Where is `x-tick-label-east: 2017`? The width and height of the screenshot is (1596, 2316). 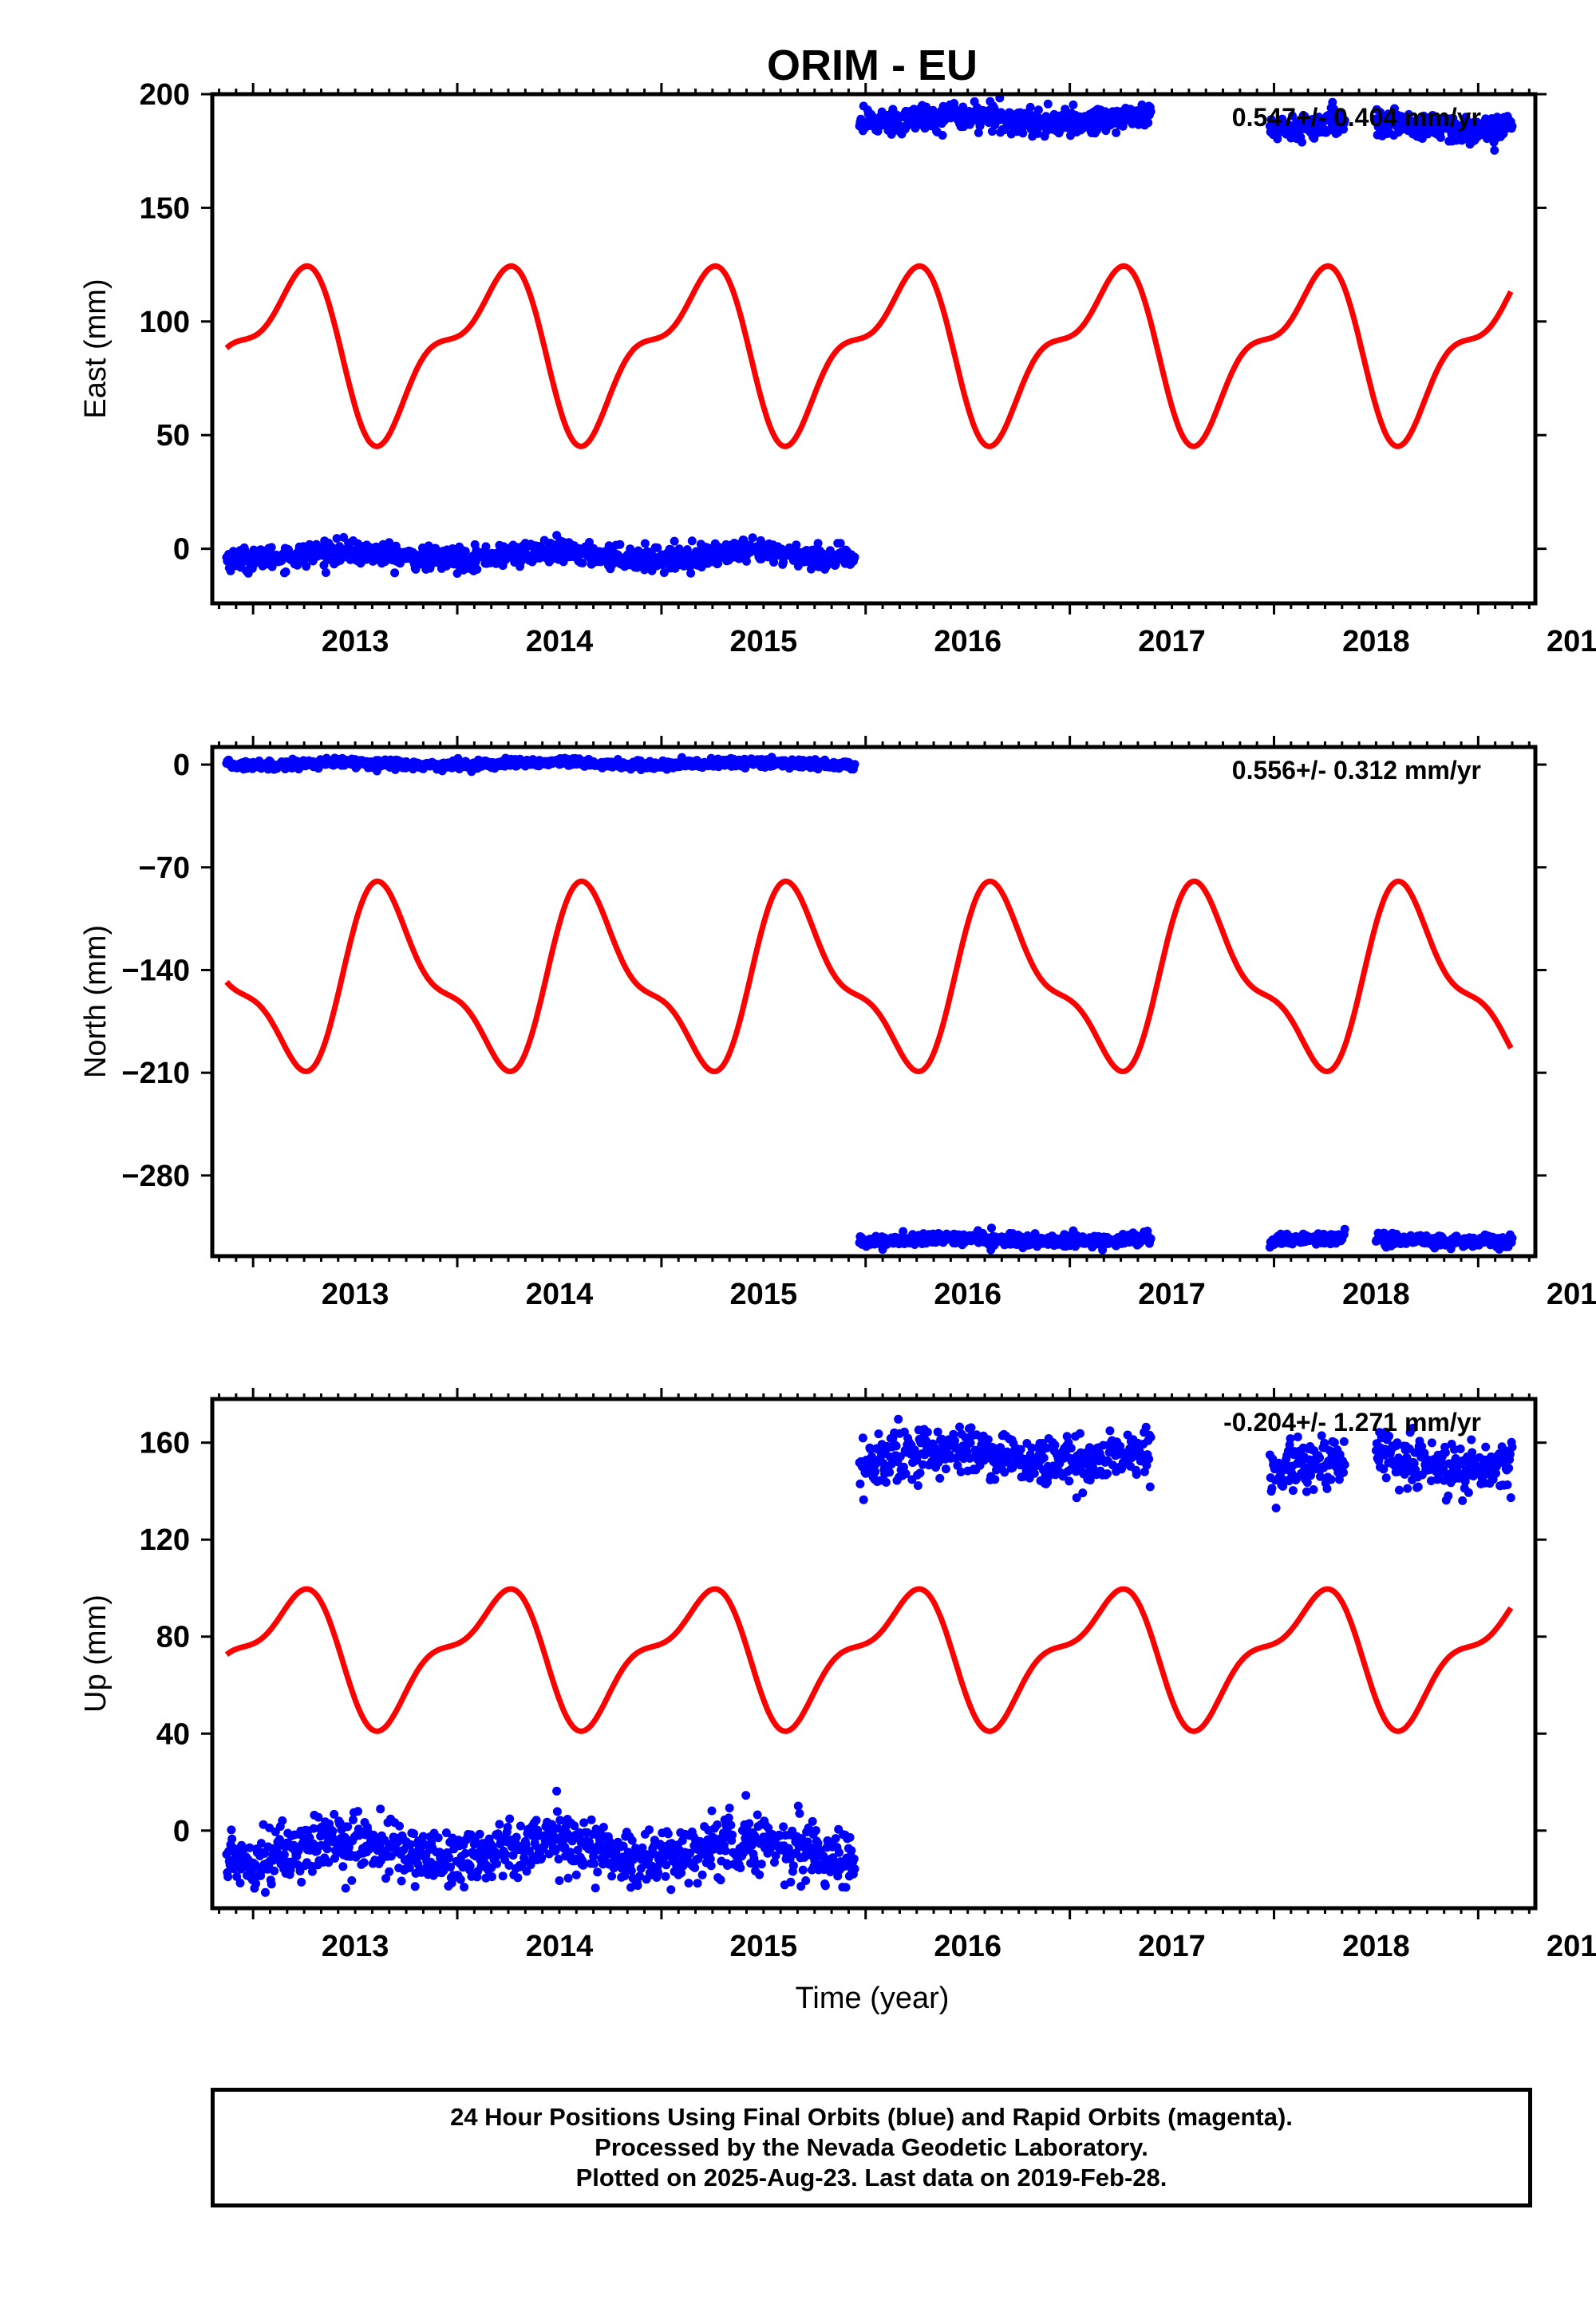 x-tick-label-east: 2017 is located at coordinates (1172, 641).